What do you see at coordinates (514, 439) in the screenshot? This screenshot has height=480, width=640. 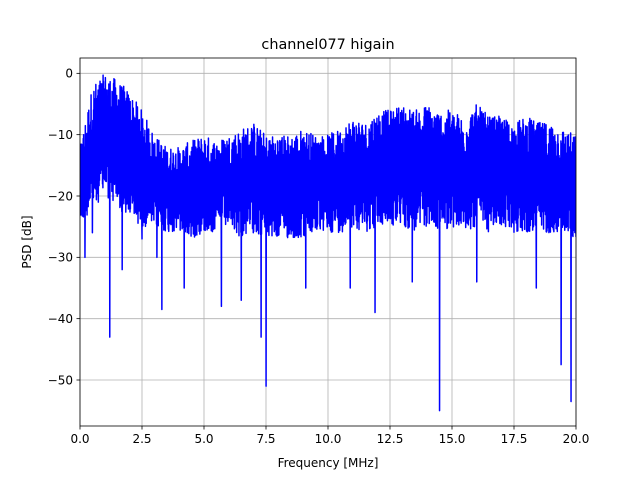 I see `x-tick-label: 17.5` at bounding box center [514, 439].